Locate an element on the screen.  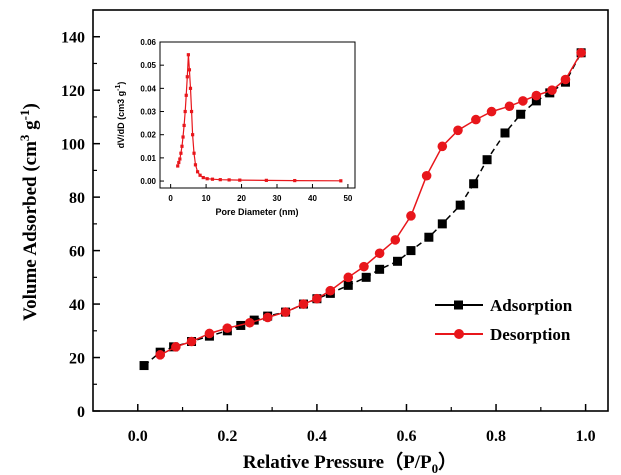
y-tick-label: 0 is located at coordinates (81, 412).